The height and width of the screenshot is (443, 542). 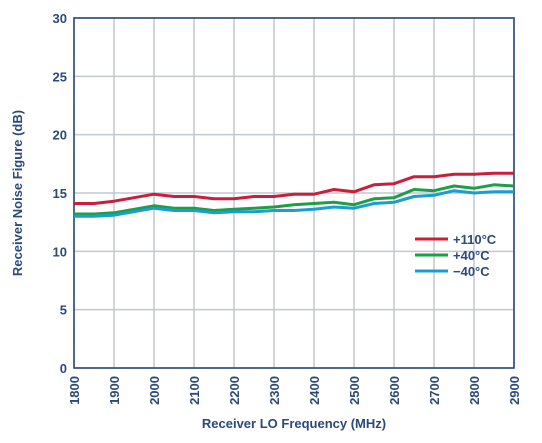 What do you see at coordinates (471, 255) in the screenshot?
I see `legend-label-1: +40°C` at bounding box center [471, 255].